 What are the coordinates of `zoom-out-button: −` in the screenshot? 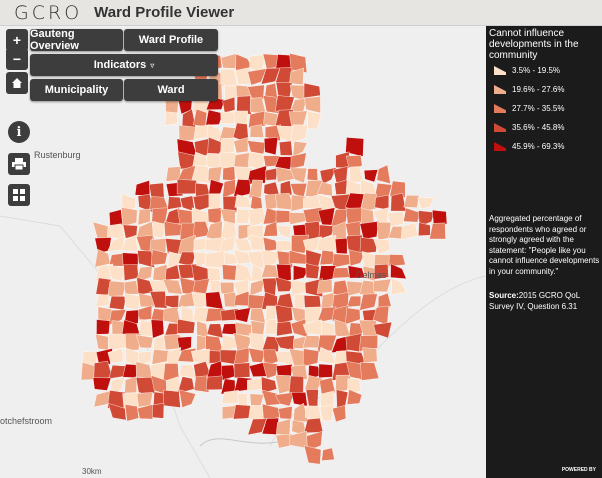 It's located at (17, 59).